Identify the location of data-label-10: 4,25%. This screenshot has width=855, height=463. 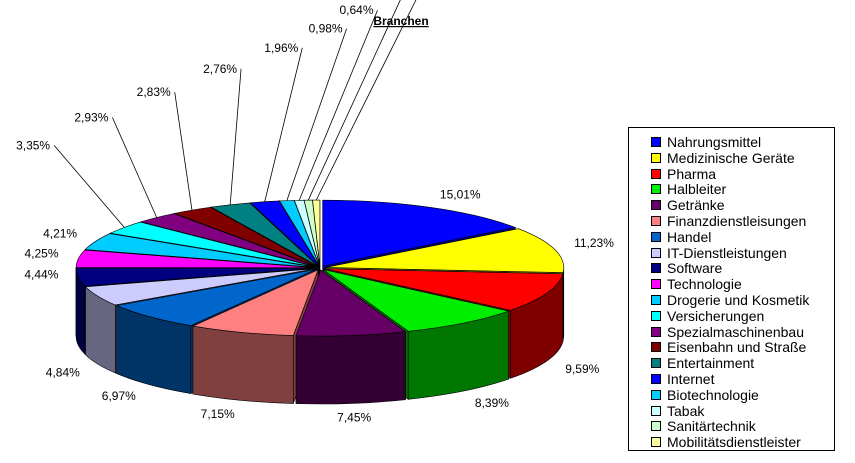
(41, 253).